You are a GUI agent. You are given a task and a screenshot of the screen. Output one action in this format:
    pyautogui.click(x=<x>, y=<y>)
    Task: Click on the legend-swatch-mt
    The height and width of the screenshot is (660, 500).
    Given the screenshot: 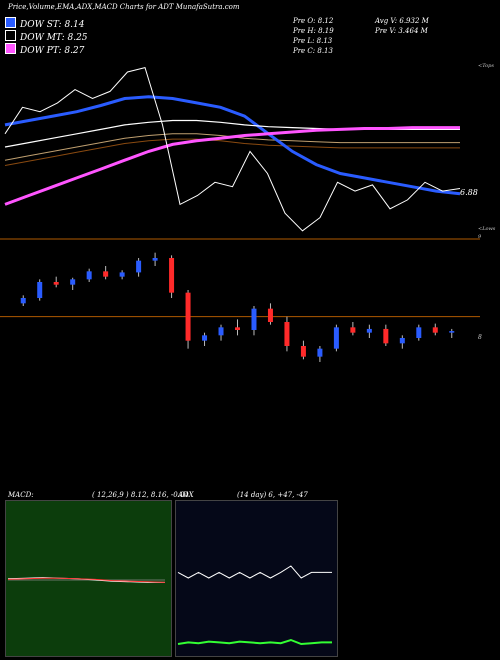 What is the action you would take?
    pyautogui.click(x=10, y=35)
    